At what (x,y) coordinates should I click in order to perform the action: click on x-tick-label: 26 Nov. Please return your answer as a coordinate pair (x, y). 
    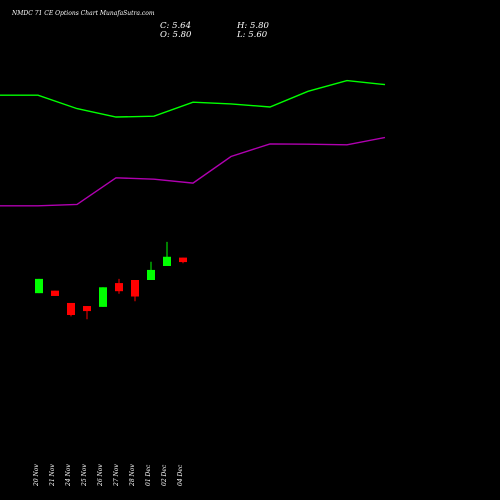
    Looking at the image, I should click on (100, 475).